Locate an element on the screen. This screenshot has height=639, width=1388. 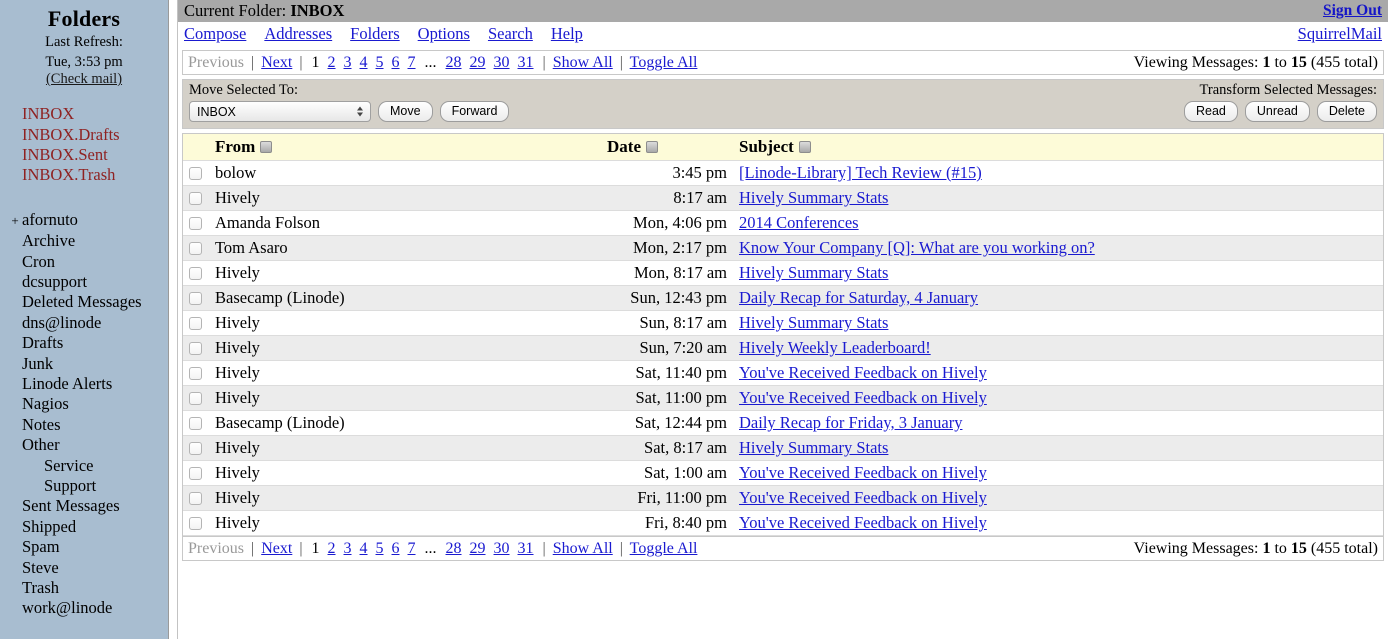
sidebar-folder-inbox: INBOX is located at coordinates (48, 114).